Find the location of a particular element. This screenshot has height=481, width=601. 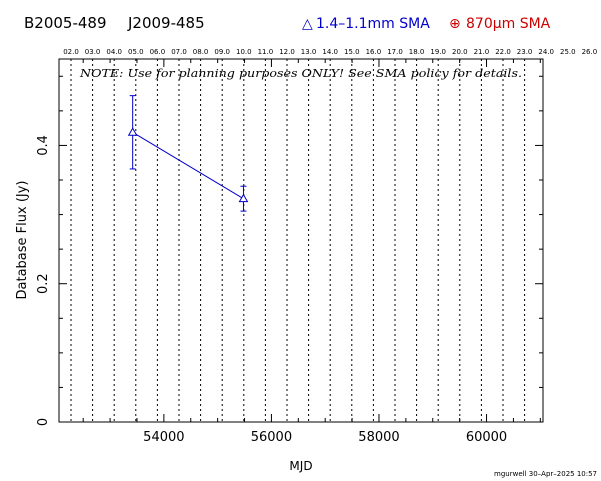

top-axis-year-label: 22.0 is located at coordinates (503, 52).